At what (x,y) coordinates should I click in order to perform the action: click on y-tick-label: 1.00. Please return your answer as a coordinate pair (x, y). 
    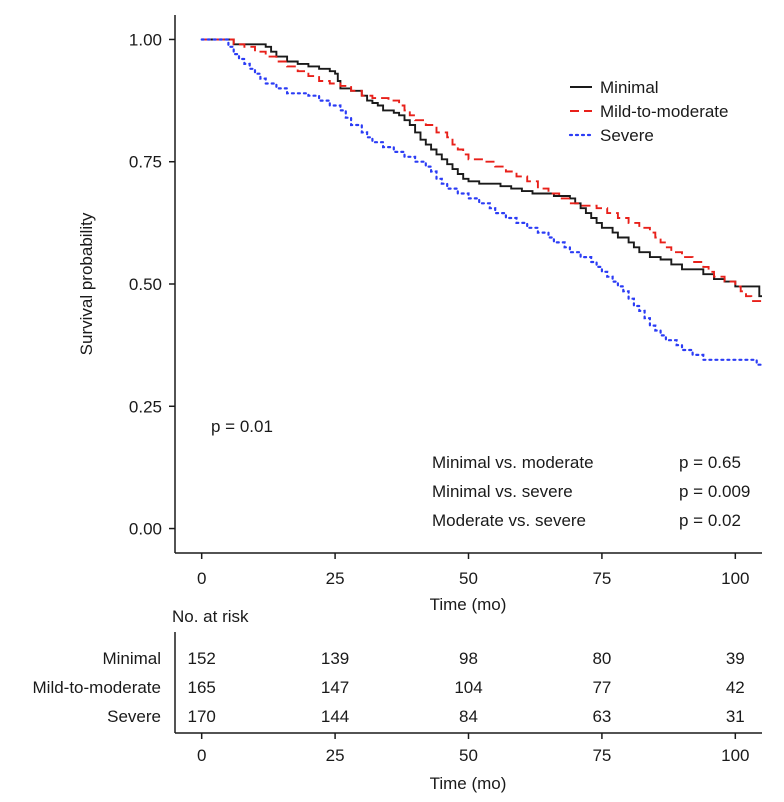
    Looking at the image, I should click on (145, 39).